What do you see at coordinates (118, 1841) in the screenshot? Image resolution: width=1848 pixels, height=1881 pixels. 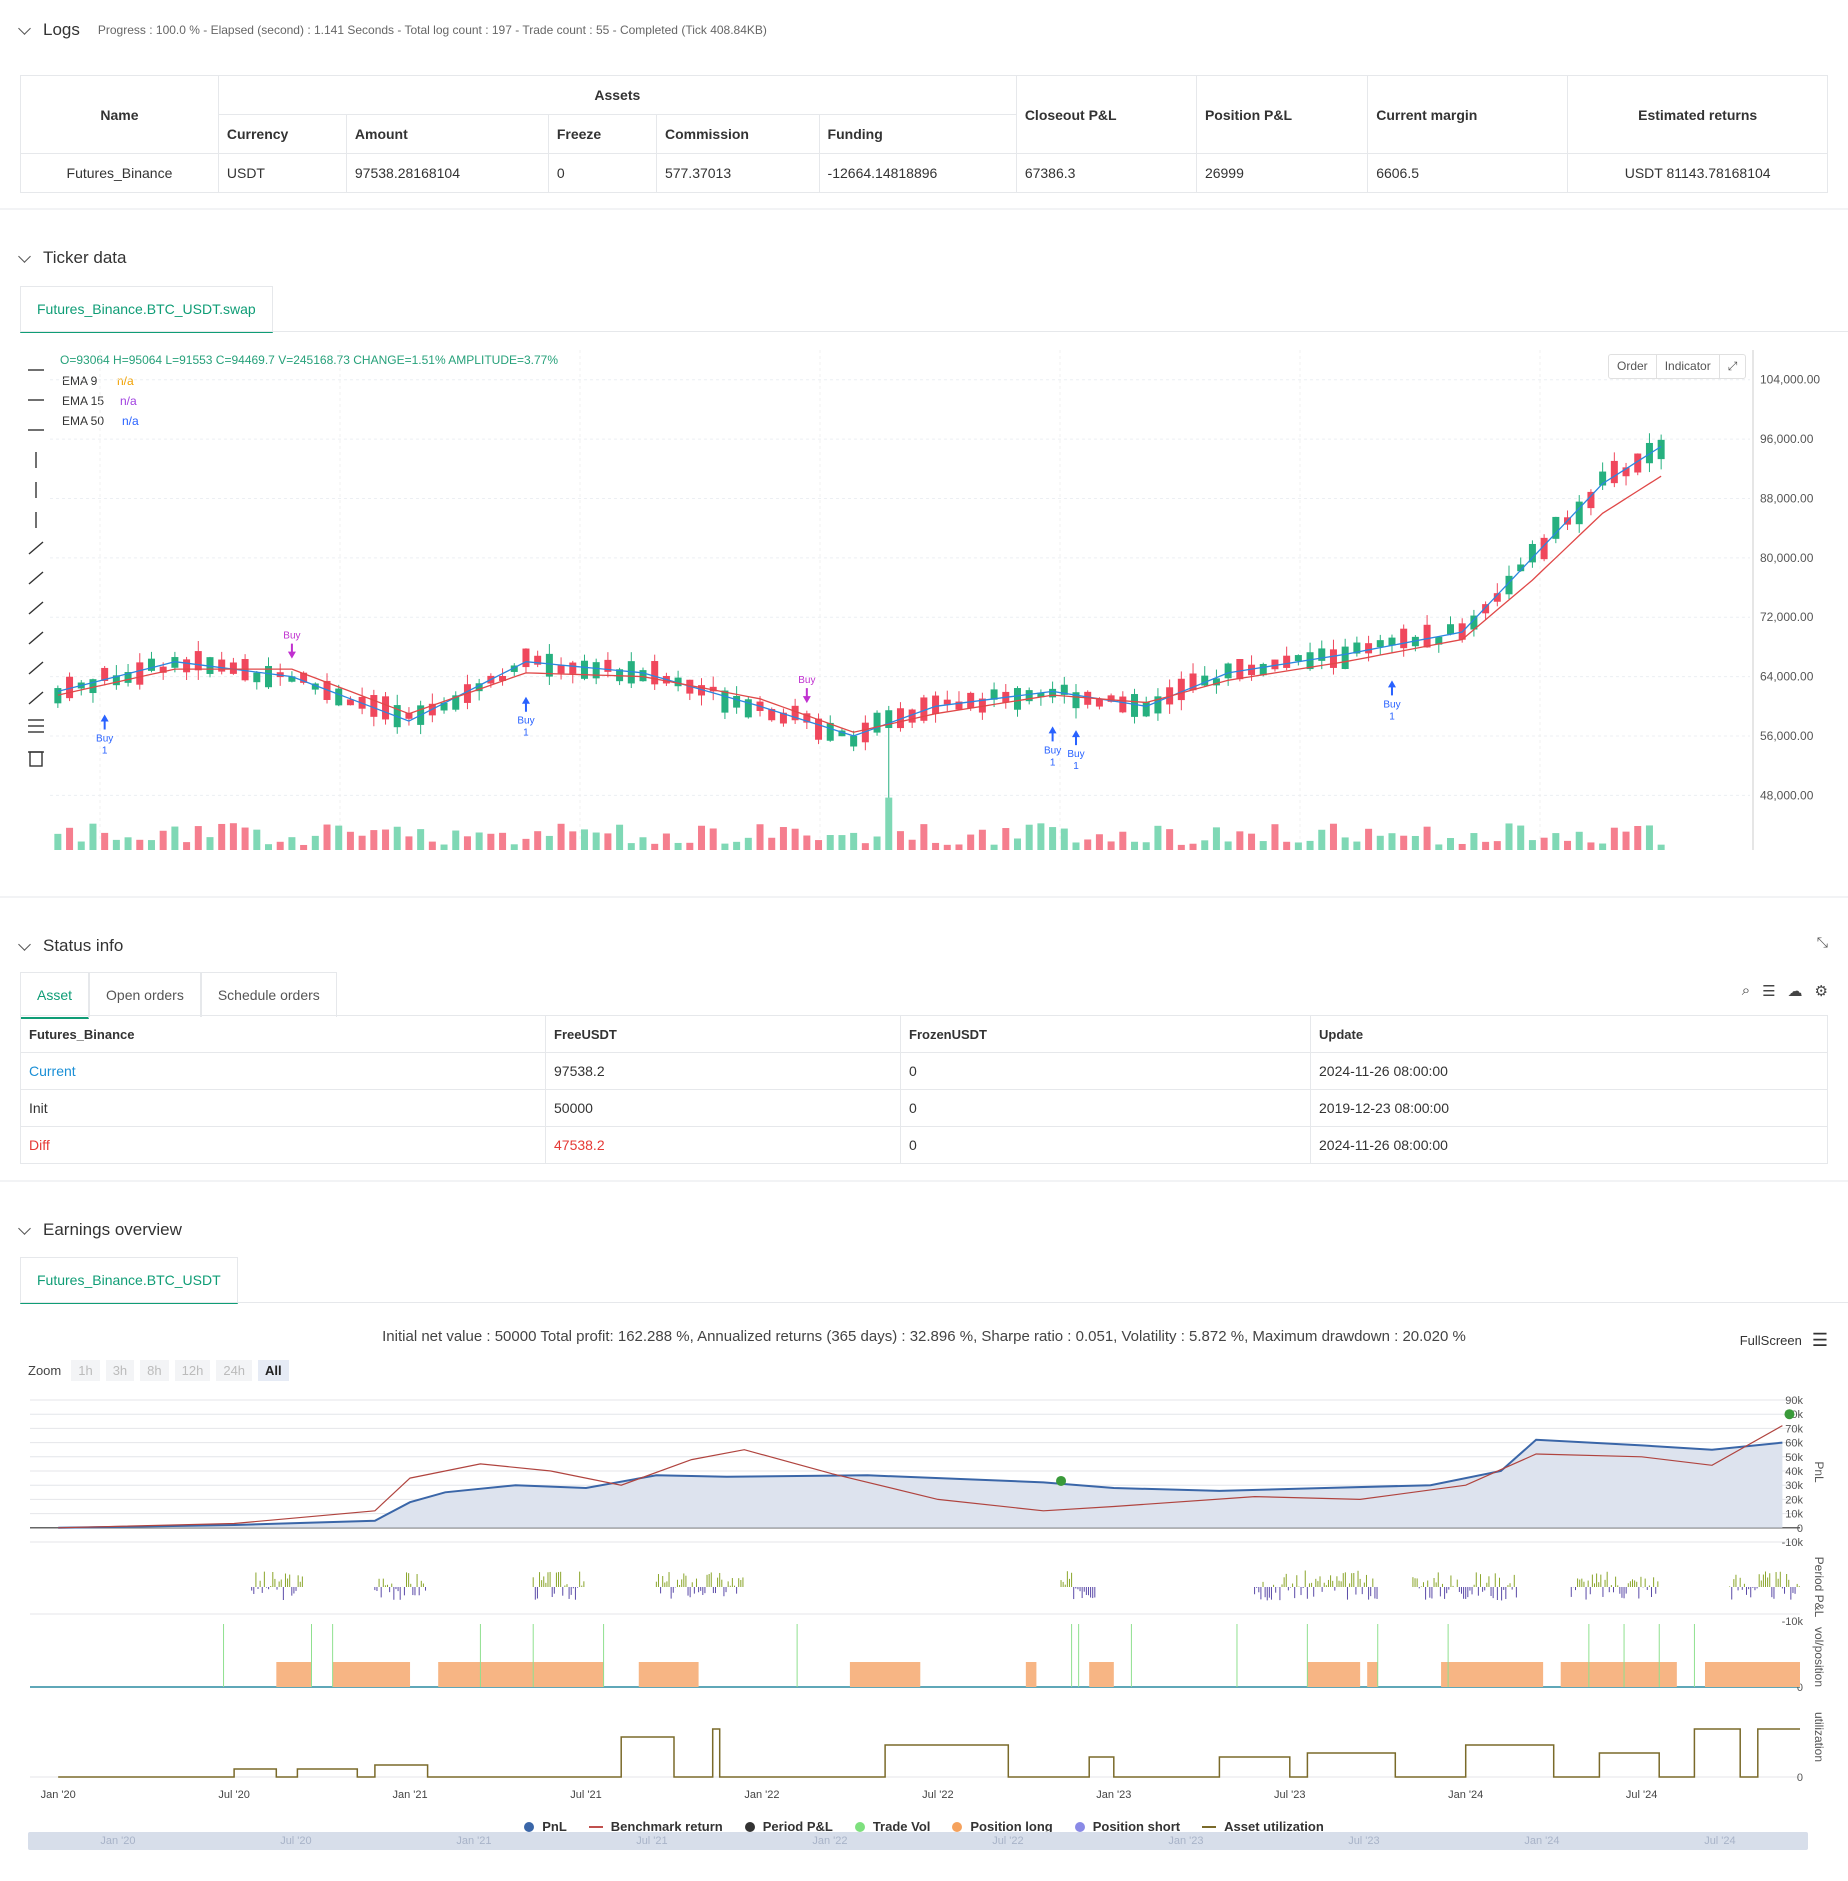 I see `navigator-tick: Jan '20` at bounding box center [118, 1841].